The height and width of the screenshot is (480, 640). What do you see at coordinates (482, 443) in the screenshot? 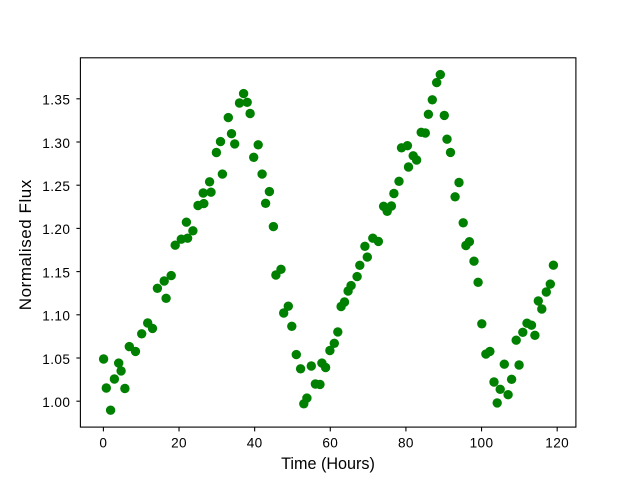
I see `svg-text: 100` at bounding box center [482, 443].